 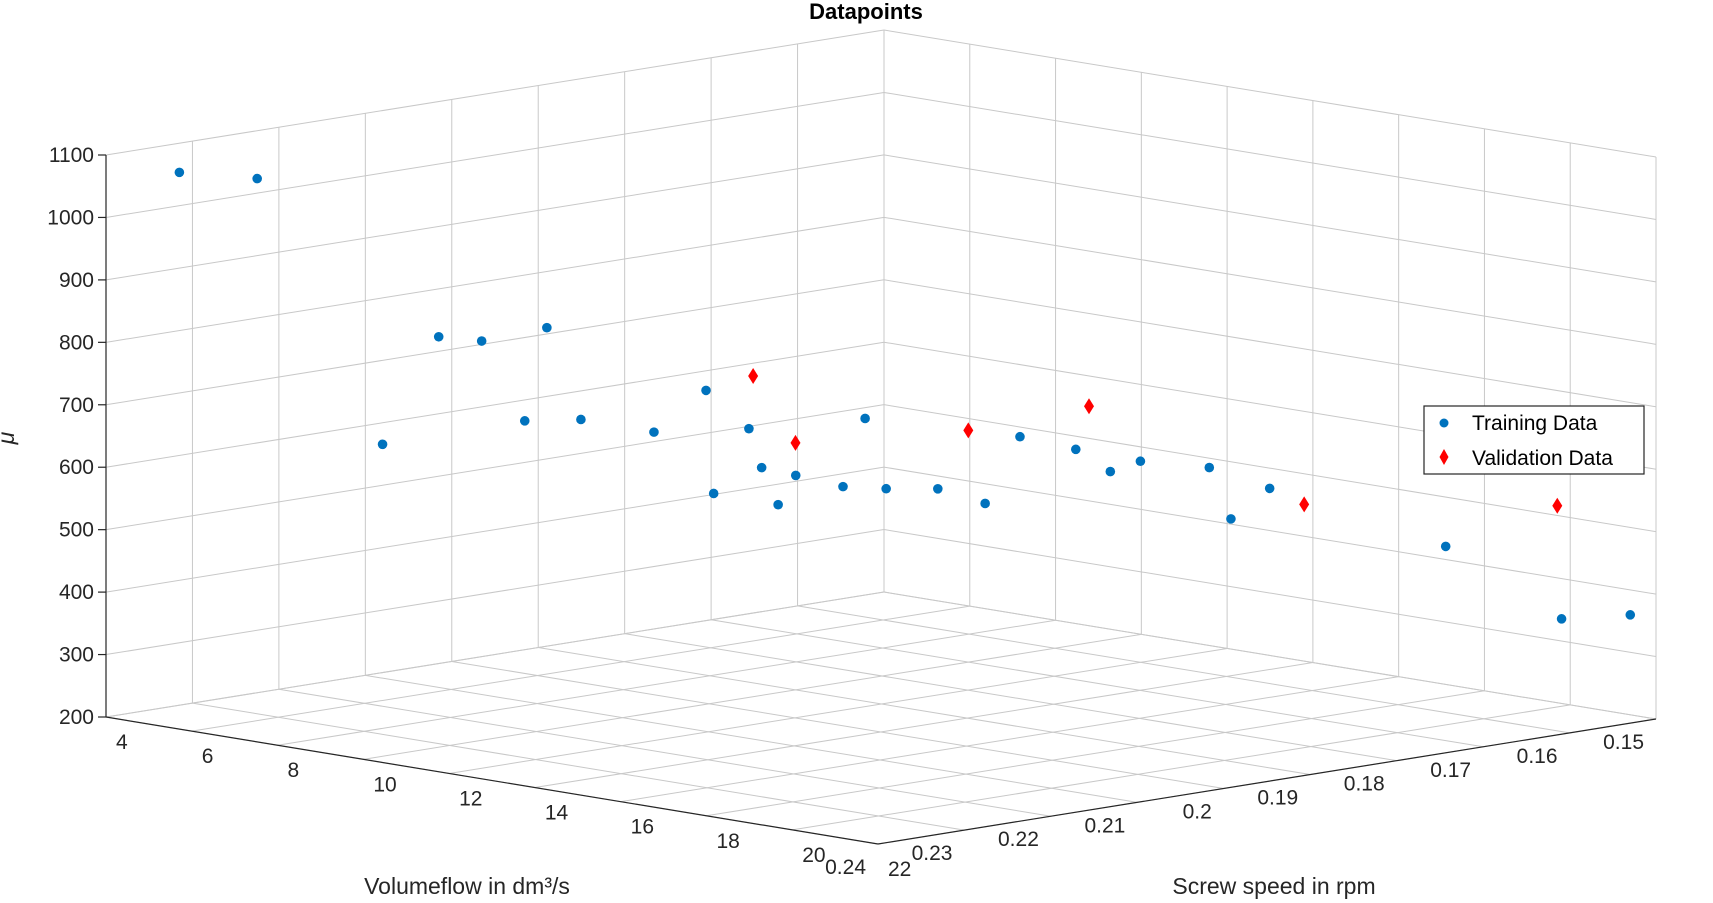 What do you see at coordinates (727, 841) in the screenshot?
I see `y-tick-label: 18` at bounding box center [727, 841].